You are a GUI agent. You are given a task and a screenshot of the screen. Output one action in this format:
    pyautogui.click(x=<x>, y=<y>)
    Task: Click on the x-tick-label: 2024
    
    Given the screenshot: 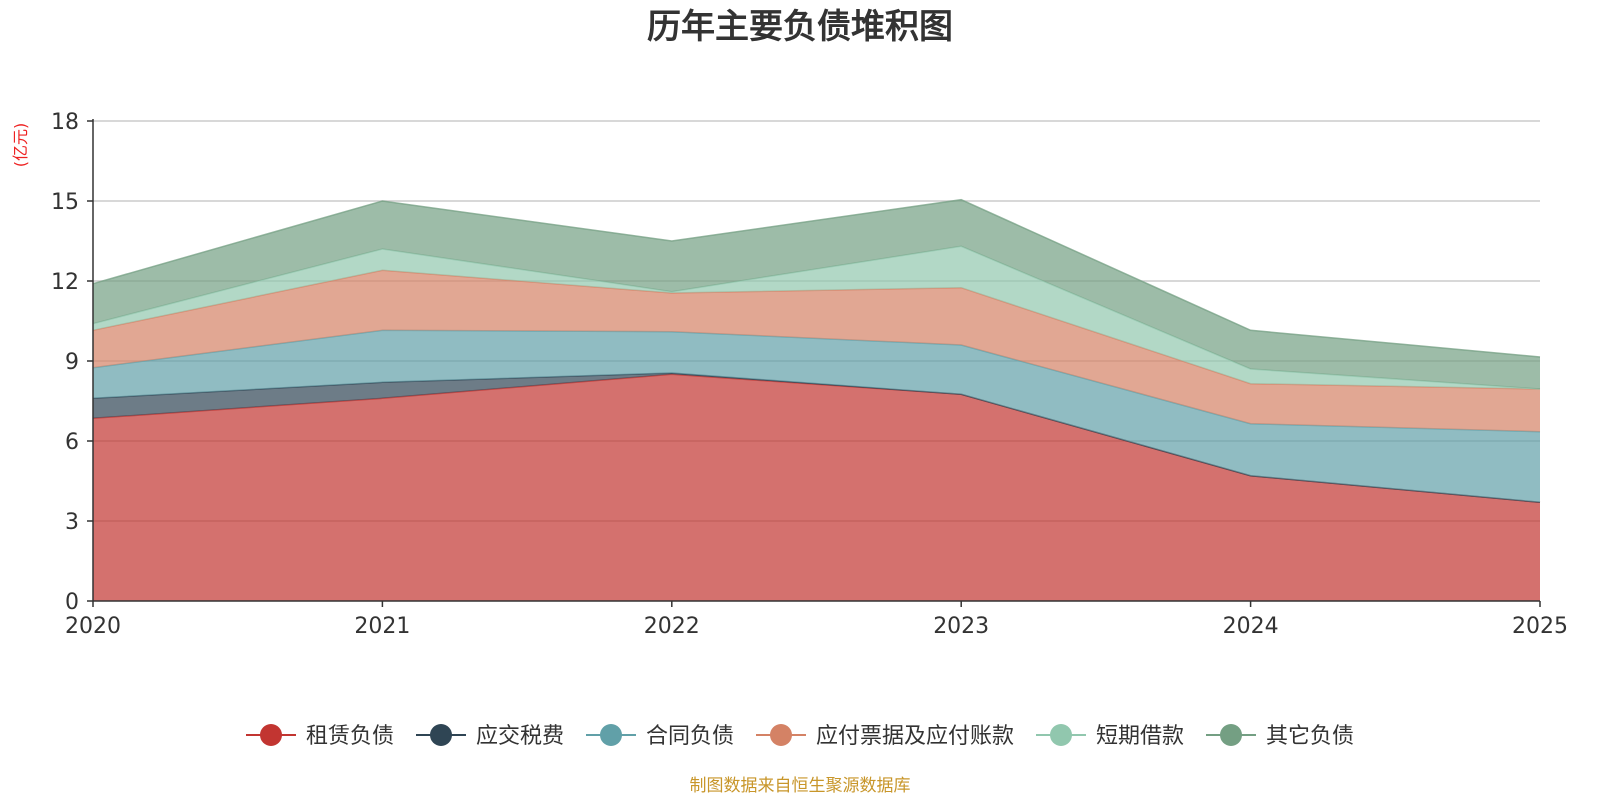 What is the action you would take?
    pyautogui.click(x=1251, y=626)
    